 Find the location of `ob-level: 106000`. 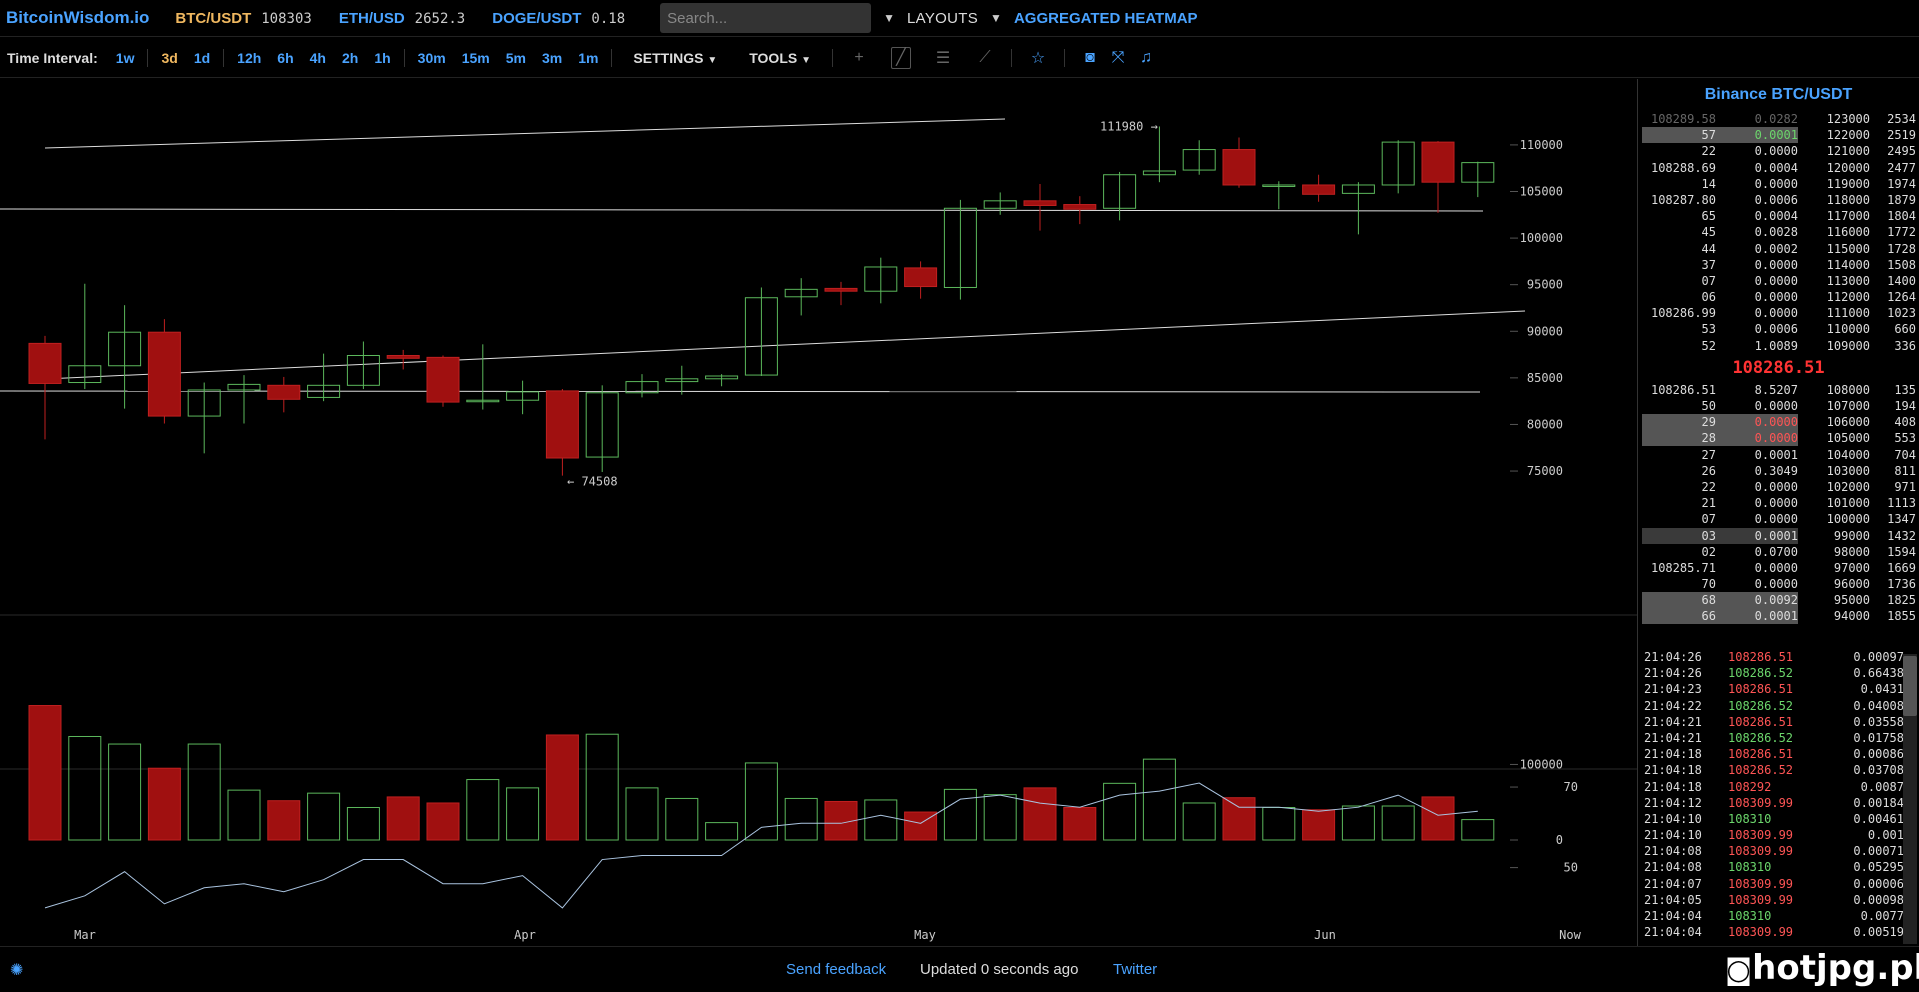

ob-level: 106000 is located at coordinates (1848, 422).